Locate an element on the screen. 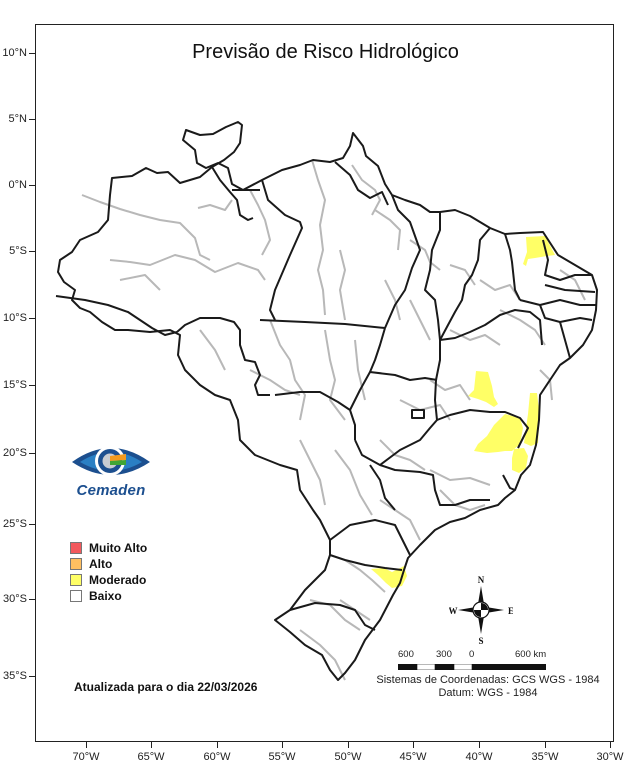 The width and height of the screenshot is (626, 768). compass-w: W is located at coordinates (453, 611).